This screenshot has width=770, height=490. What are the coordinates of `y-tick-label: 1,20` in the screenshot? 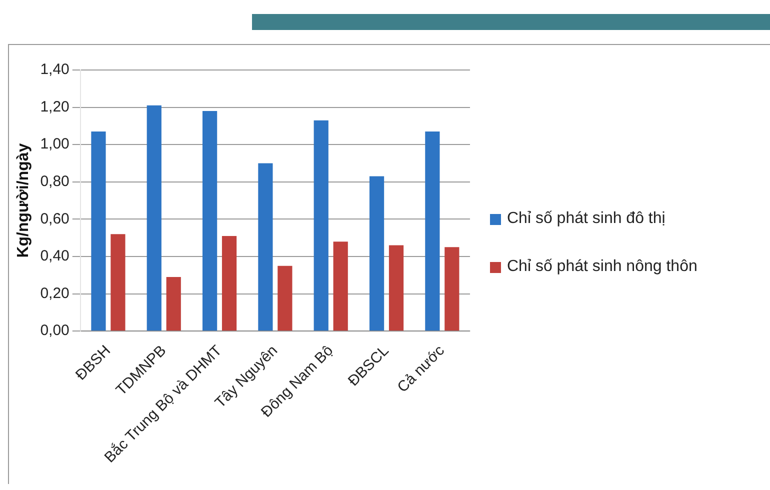 It's located at (55, 107).